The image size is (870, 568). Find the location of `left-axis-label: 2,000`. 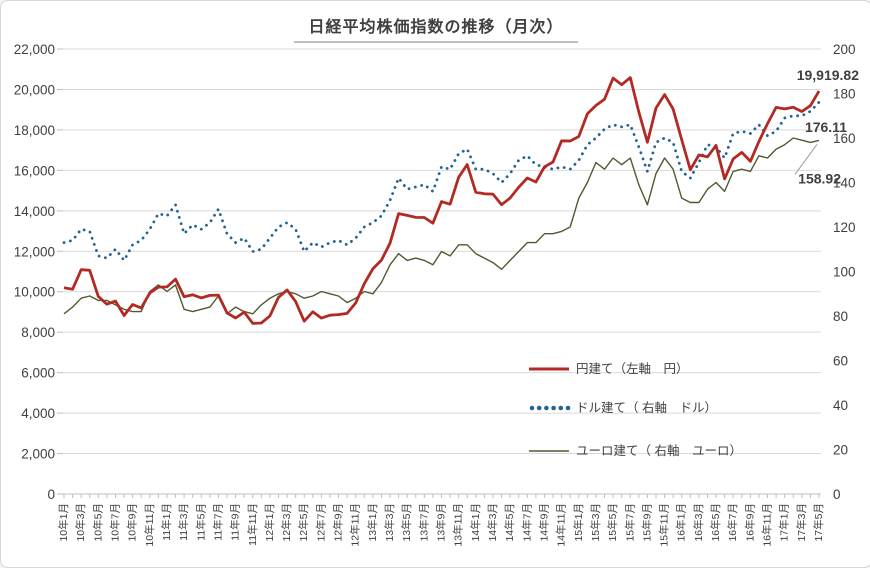

left-axis-label: 2,000 is located at coordinates (38, 454).